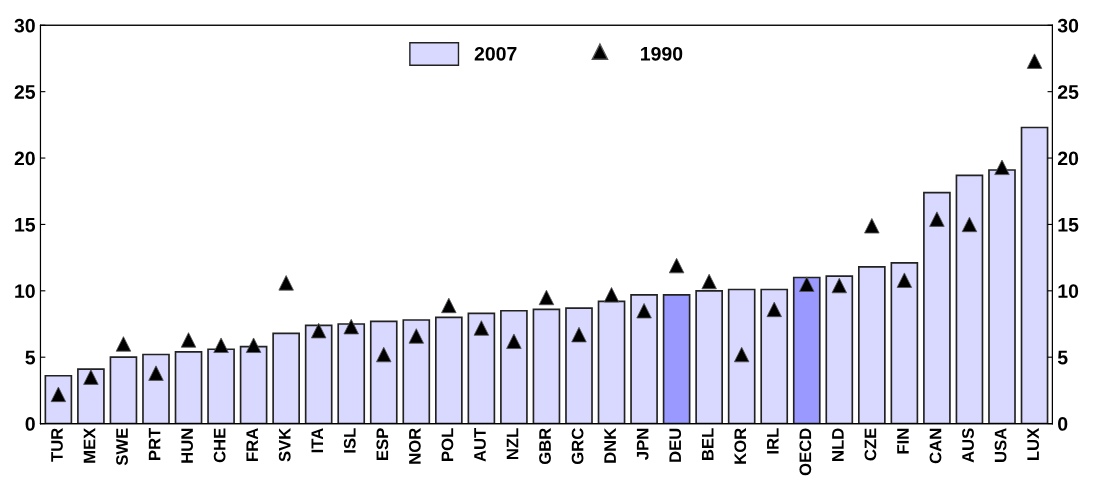  What do you see at coordinates (414, 446) in the screenshot?
I see `x-tick-label: NOR` at bounding box center [414, 446].